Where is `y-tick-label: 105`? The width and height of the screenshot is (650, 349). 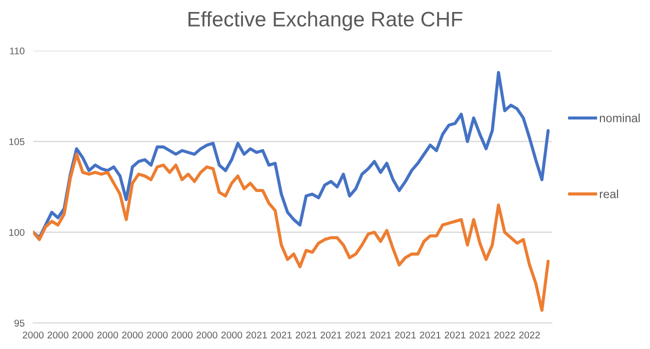 y-tick-label: 105 is located at coordinates (16, 142).